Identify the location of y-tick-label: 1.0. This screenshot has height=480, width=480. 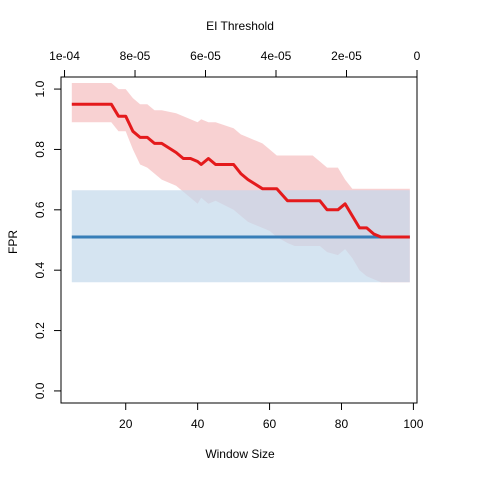
(40, 88).